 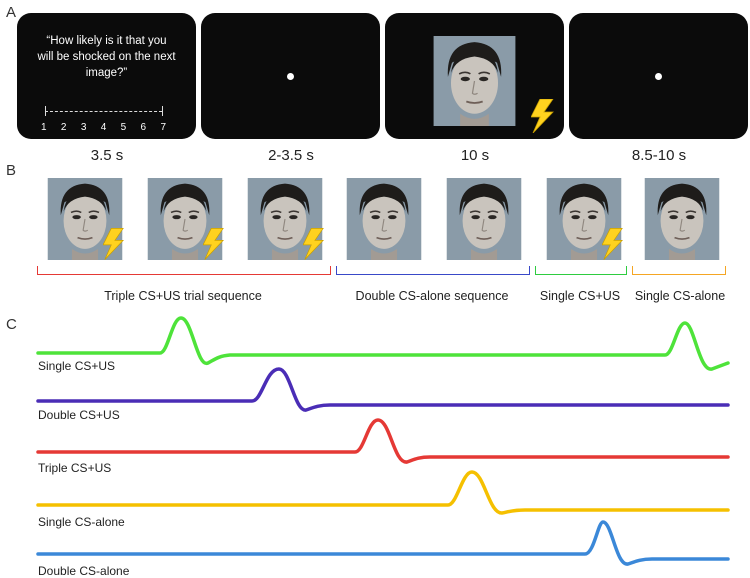 I want to click on bracket-single-cs-us, so click(x=581, y=270).